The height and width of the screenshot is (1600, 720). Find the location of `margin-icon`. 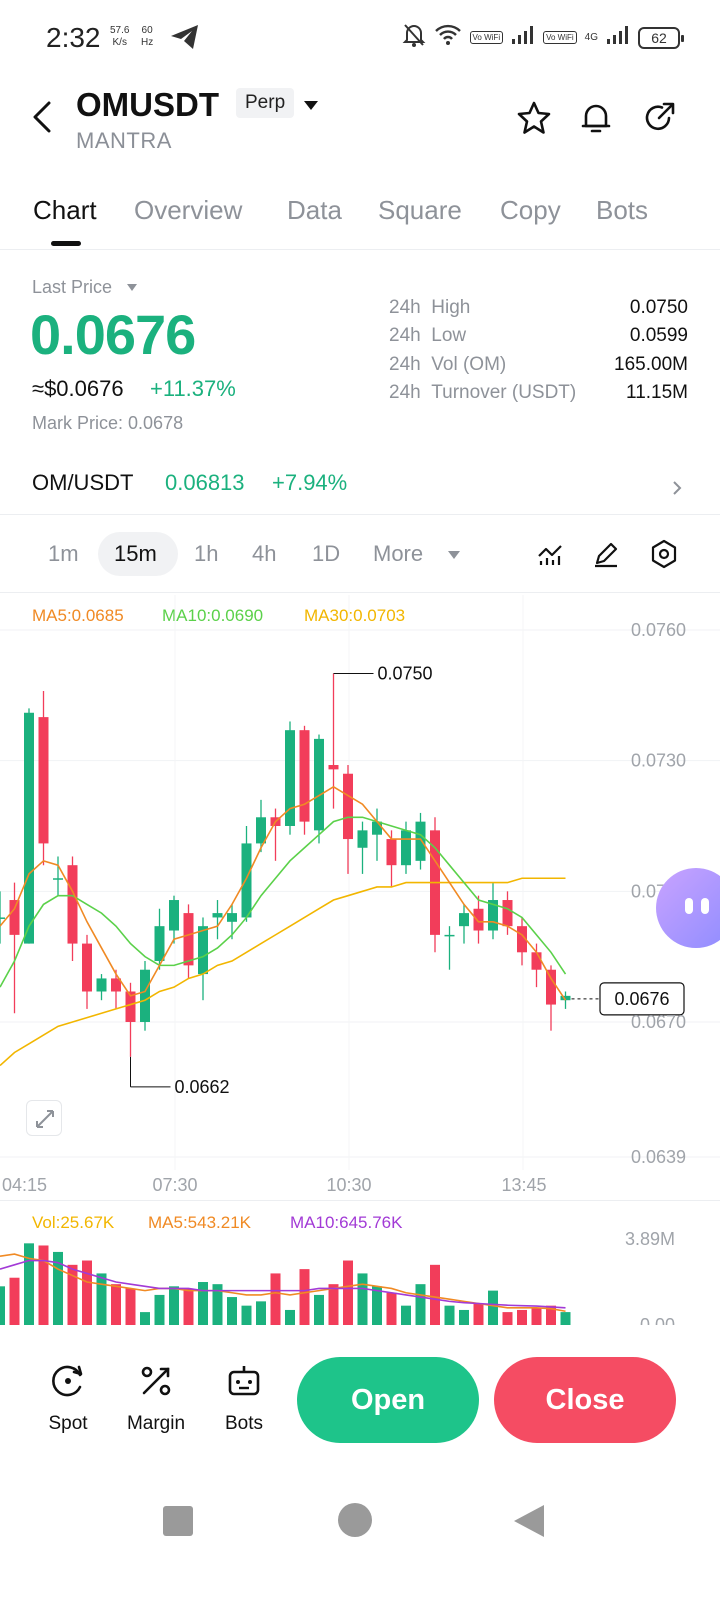

margin-icon is located at coordinates (156, 1381).